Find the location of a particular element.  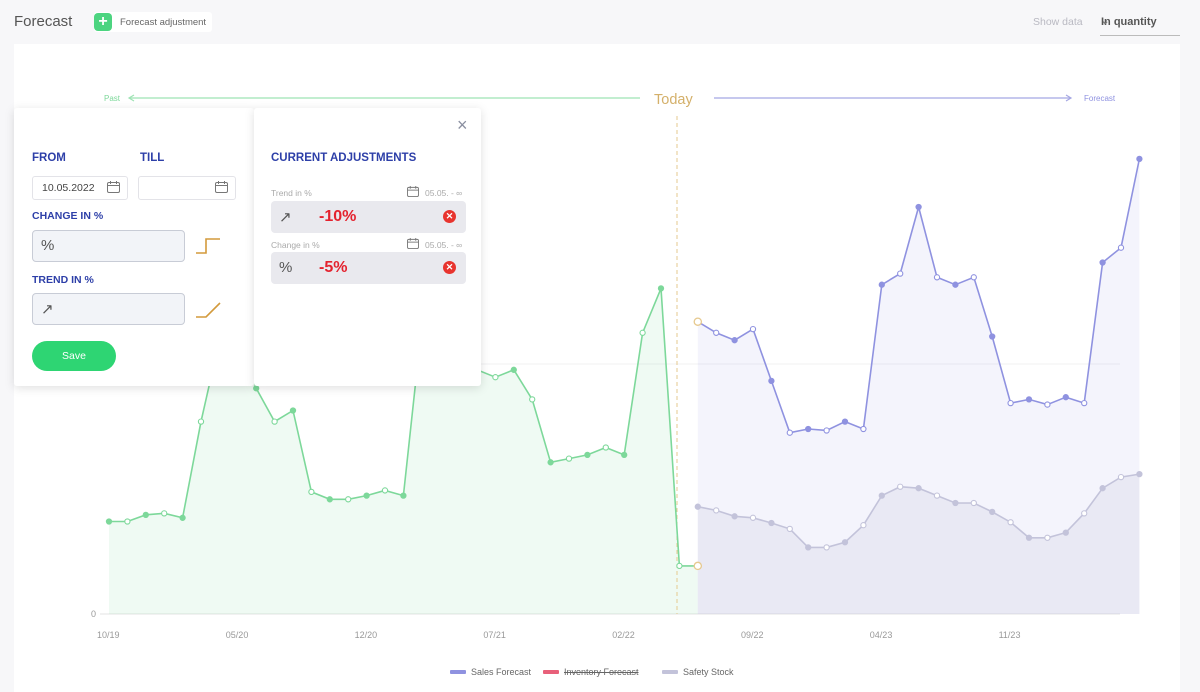

from-date-value: 10.05.2022 is located at coordinates (68, 188).